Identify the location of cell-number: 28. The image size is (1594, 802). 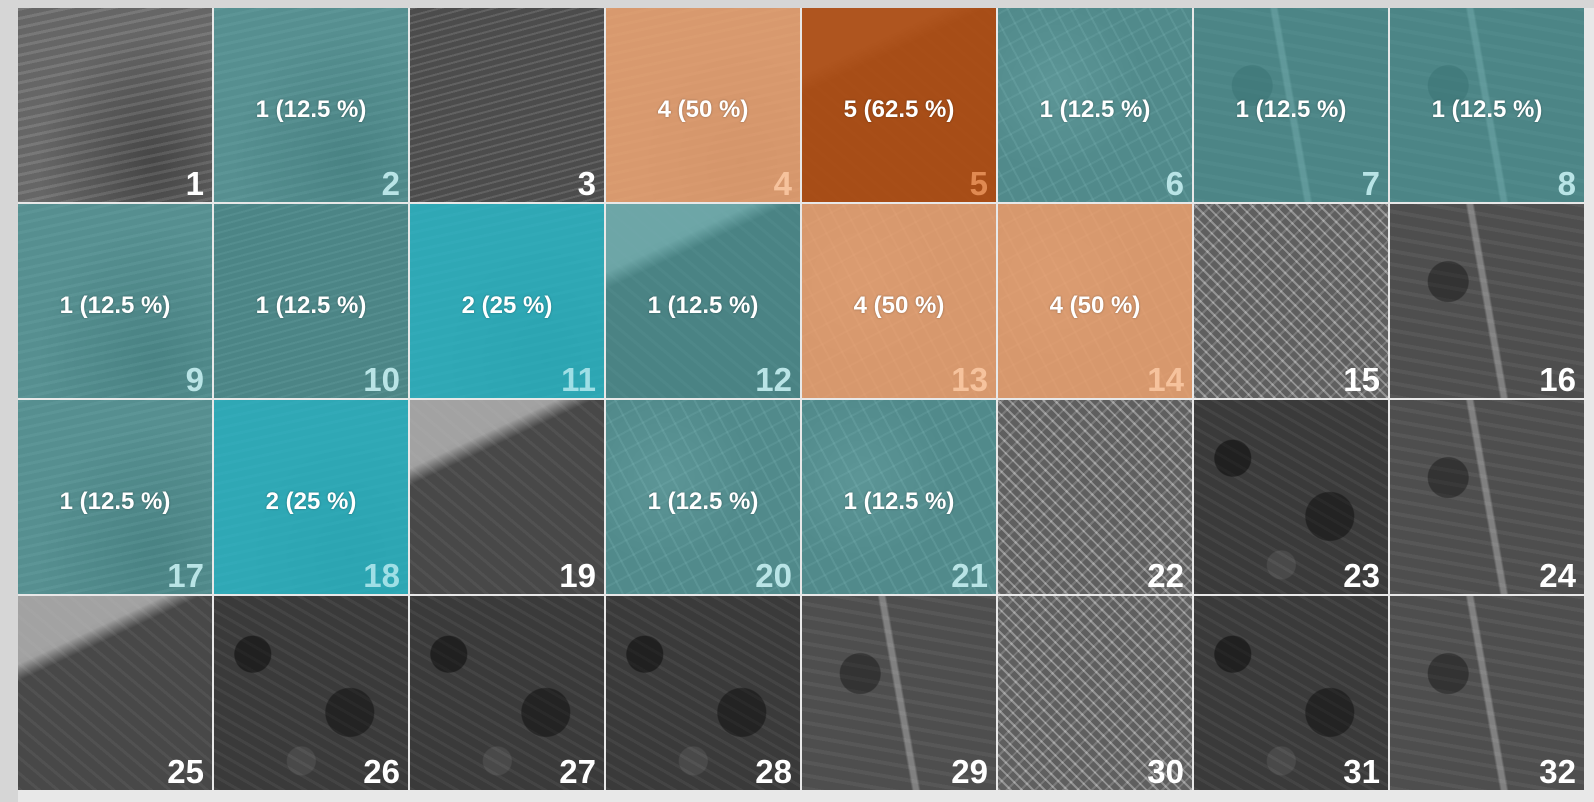
(773, 771).